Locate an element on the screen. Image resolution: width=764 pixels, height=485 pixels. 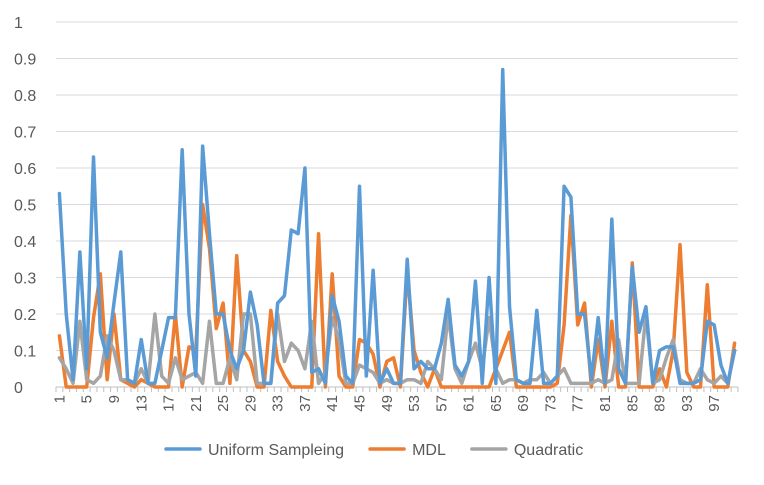
y-tick-label: 0.1 is located at coordinates (25, 352).